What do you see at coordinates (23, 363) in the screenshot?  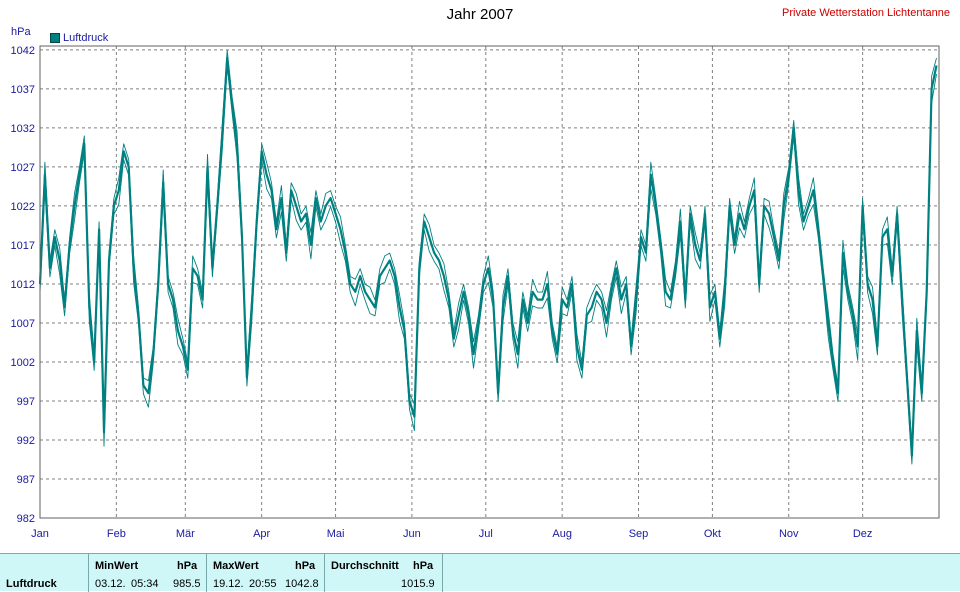 I see `y-tick-label: 1002` at bounding box center [23, 363].